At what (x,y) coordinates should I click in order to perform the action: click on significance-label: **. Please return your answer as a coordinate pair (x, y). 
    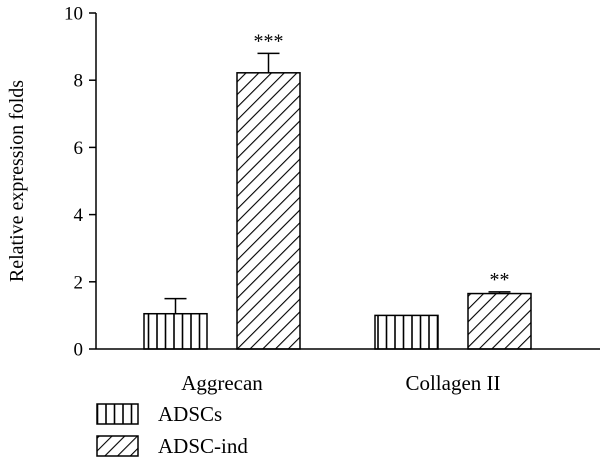
    Looking at the image, I should click on (500, 280).